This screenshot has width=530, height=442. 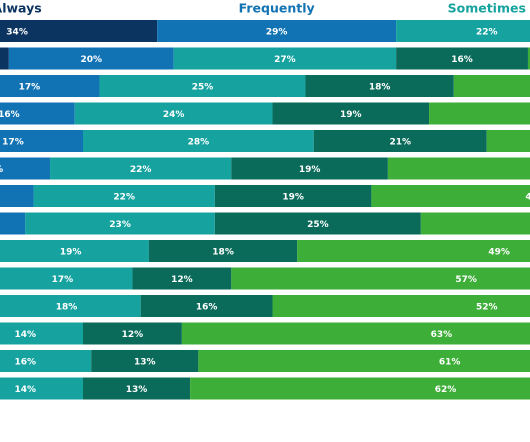 I want to click on data-label: 24%, so click(x=174, y=115).